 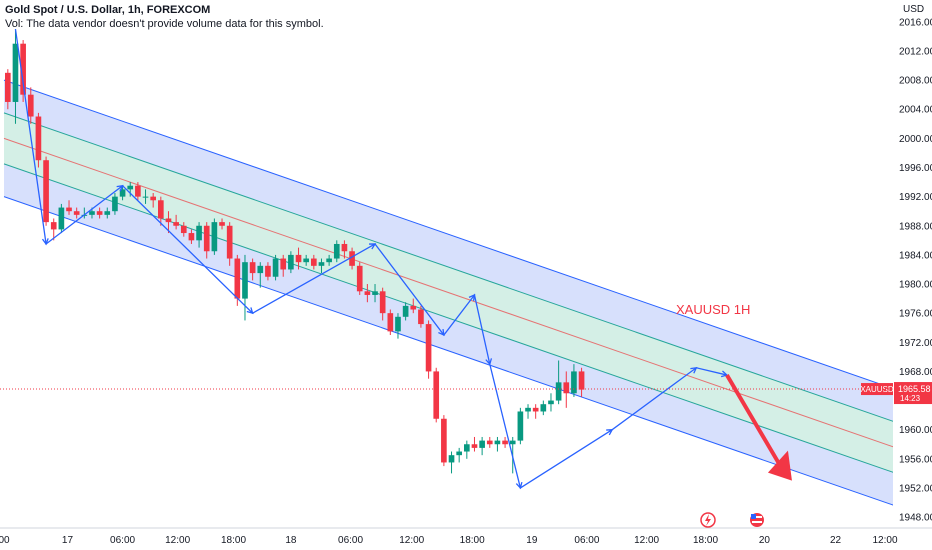 I want to click on x-tick-label: 17, so click(x=68, y=540).